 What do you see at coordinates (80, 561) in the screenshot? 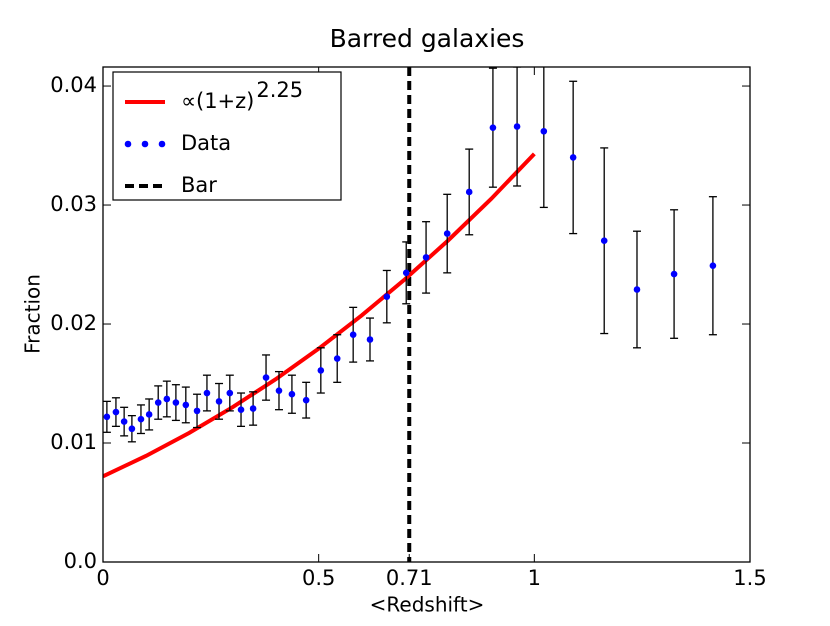
I see `y-tick-label: 0.0` at bounding box center [80, 561].